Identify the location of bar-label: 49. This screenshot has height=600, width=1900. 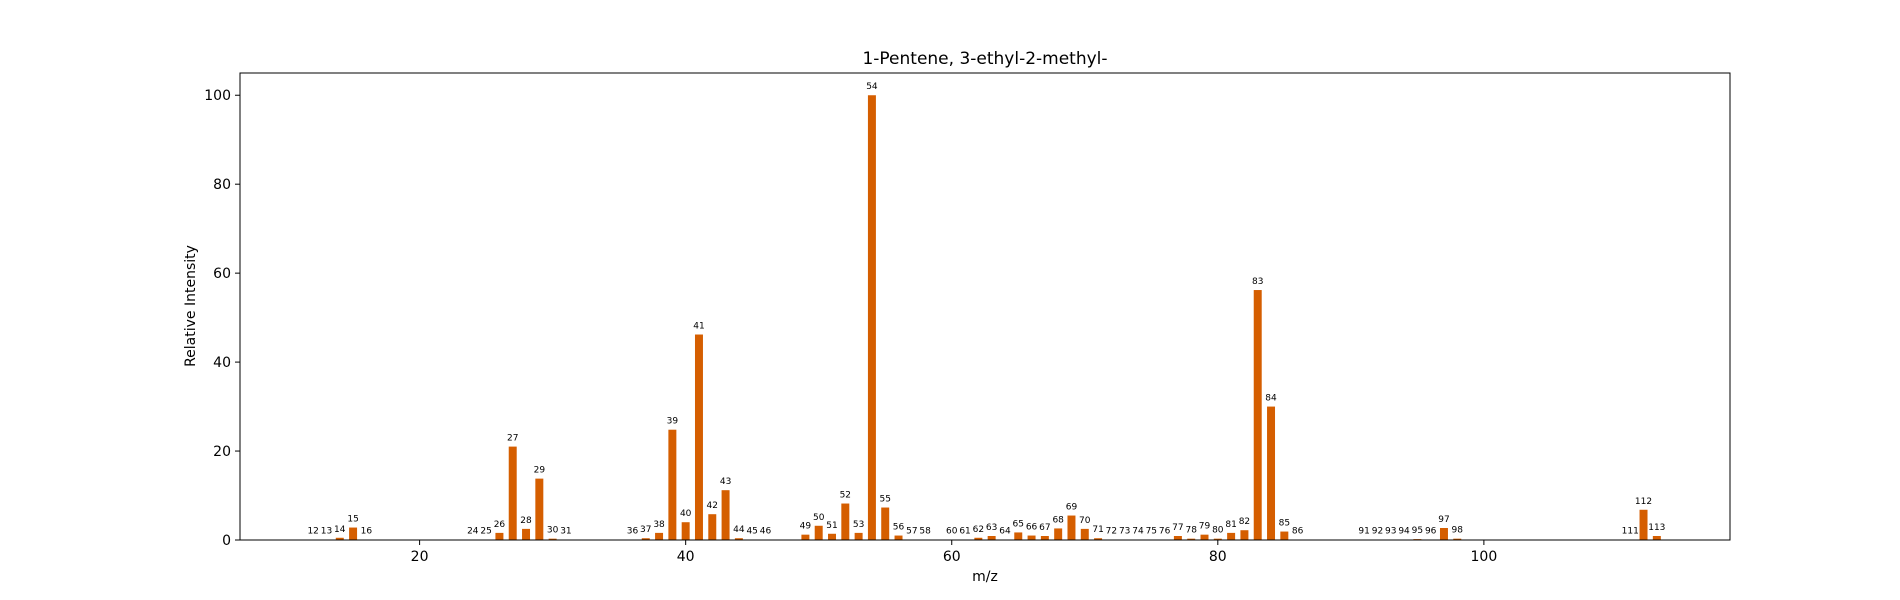
(806, 527).